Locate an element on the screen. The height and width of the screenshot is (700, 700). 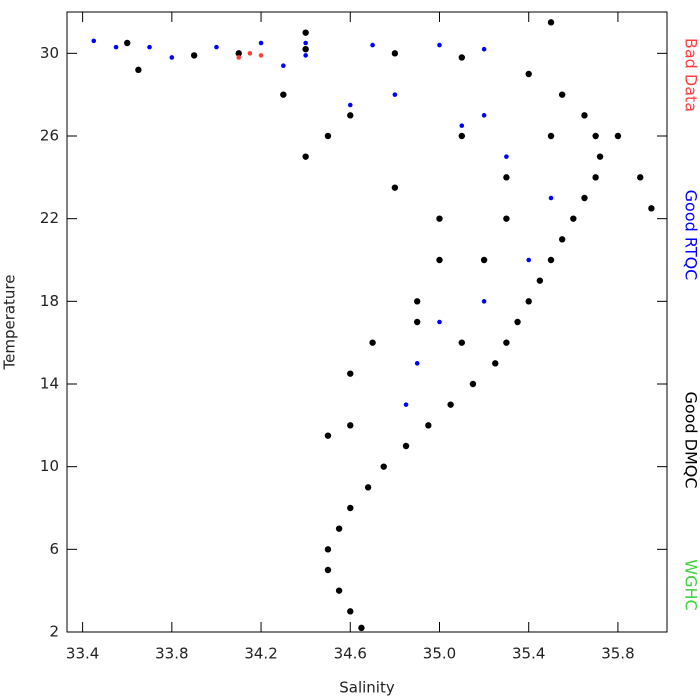
x-tick-label: 33.8 is located at coordinates (171, 654).